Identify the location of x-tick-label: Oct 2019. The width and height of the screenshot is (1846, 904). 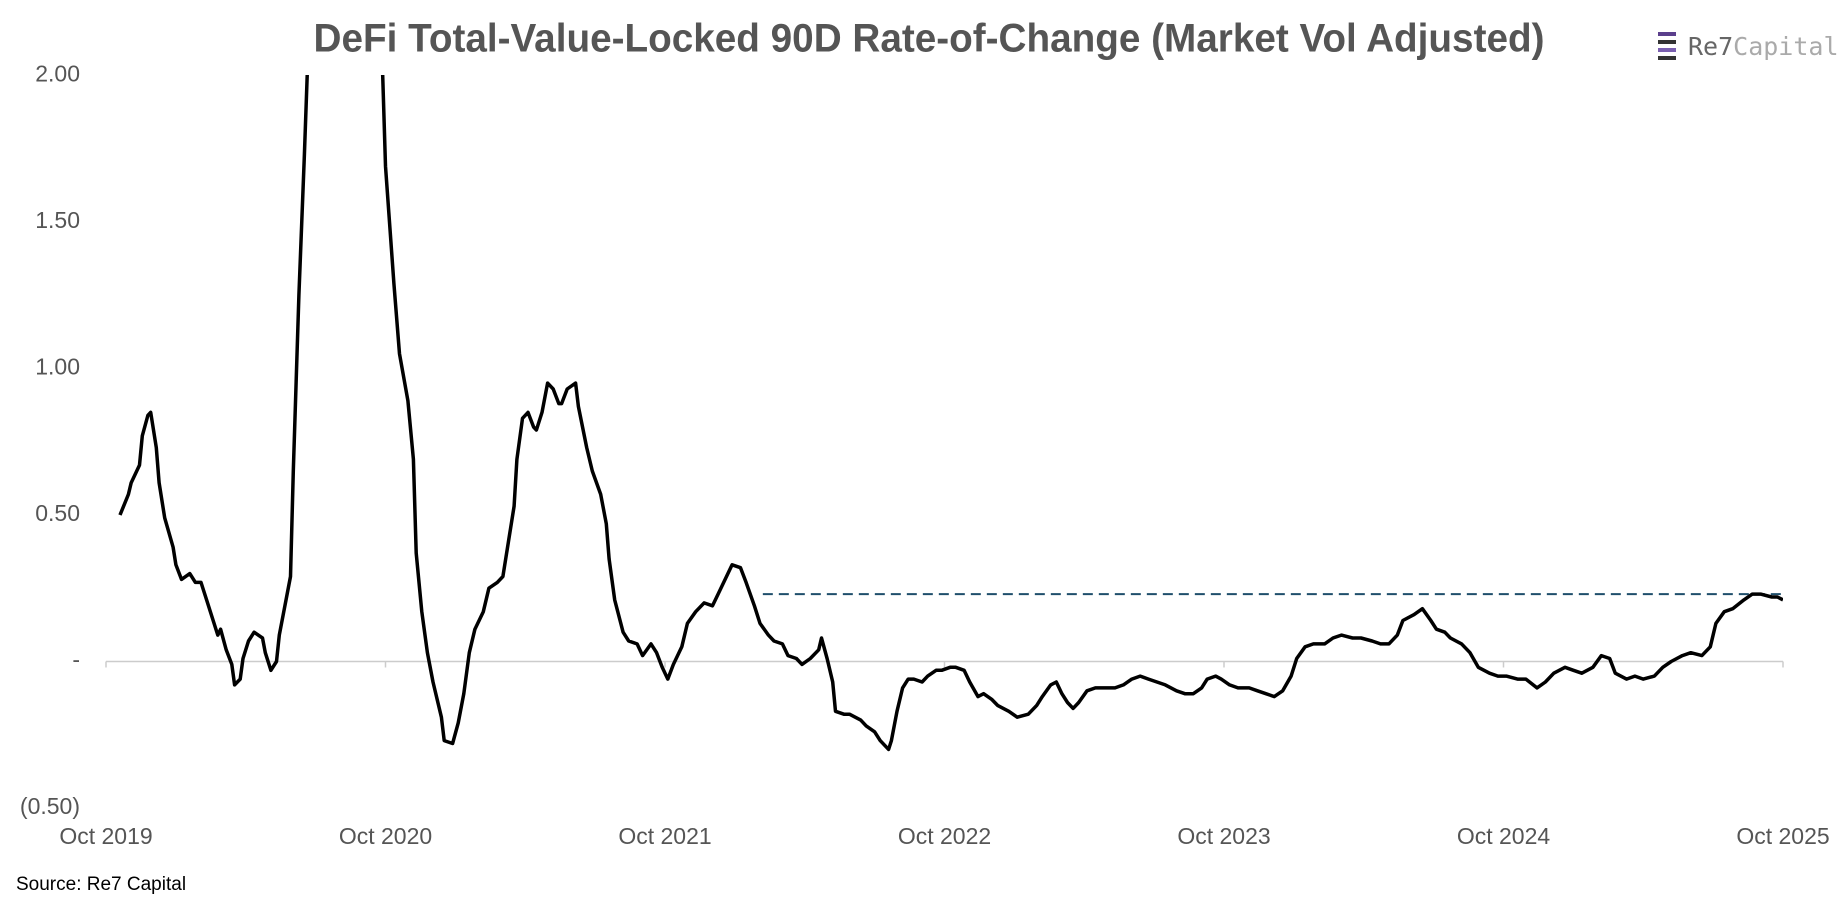
(105, 836).